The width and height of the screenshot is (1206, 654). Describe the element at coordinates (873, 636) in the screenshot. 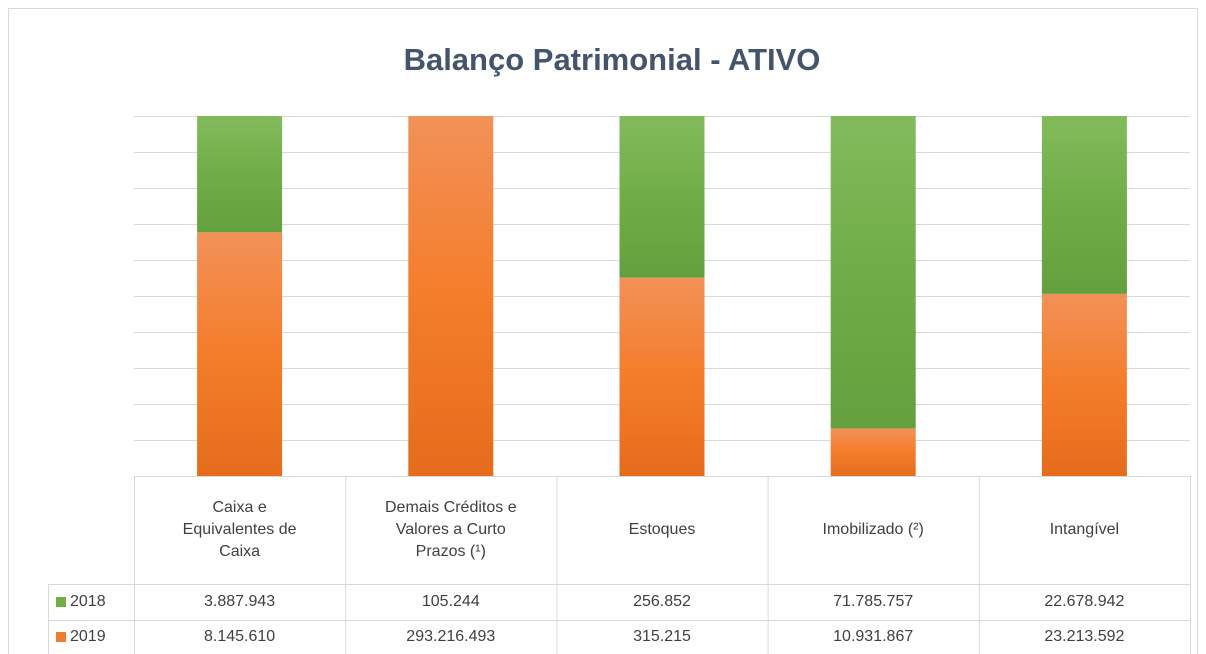

I see `table-value: 10.931.867` at that location.